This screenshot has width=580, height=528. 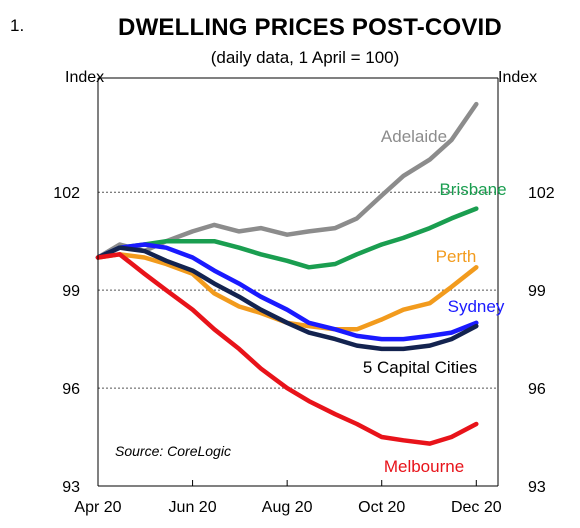 I want to click on series-line-brisbane, so click(x=287, y=238).